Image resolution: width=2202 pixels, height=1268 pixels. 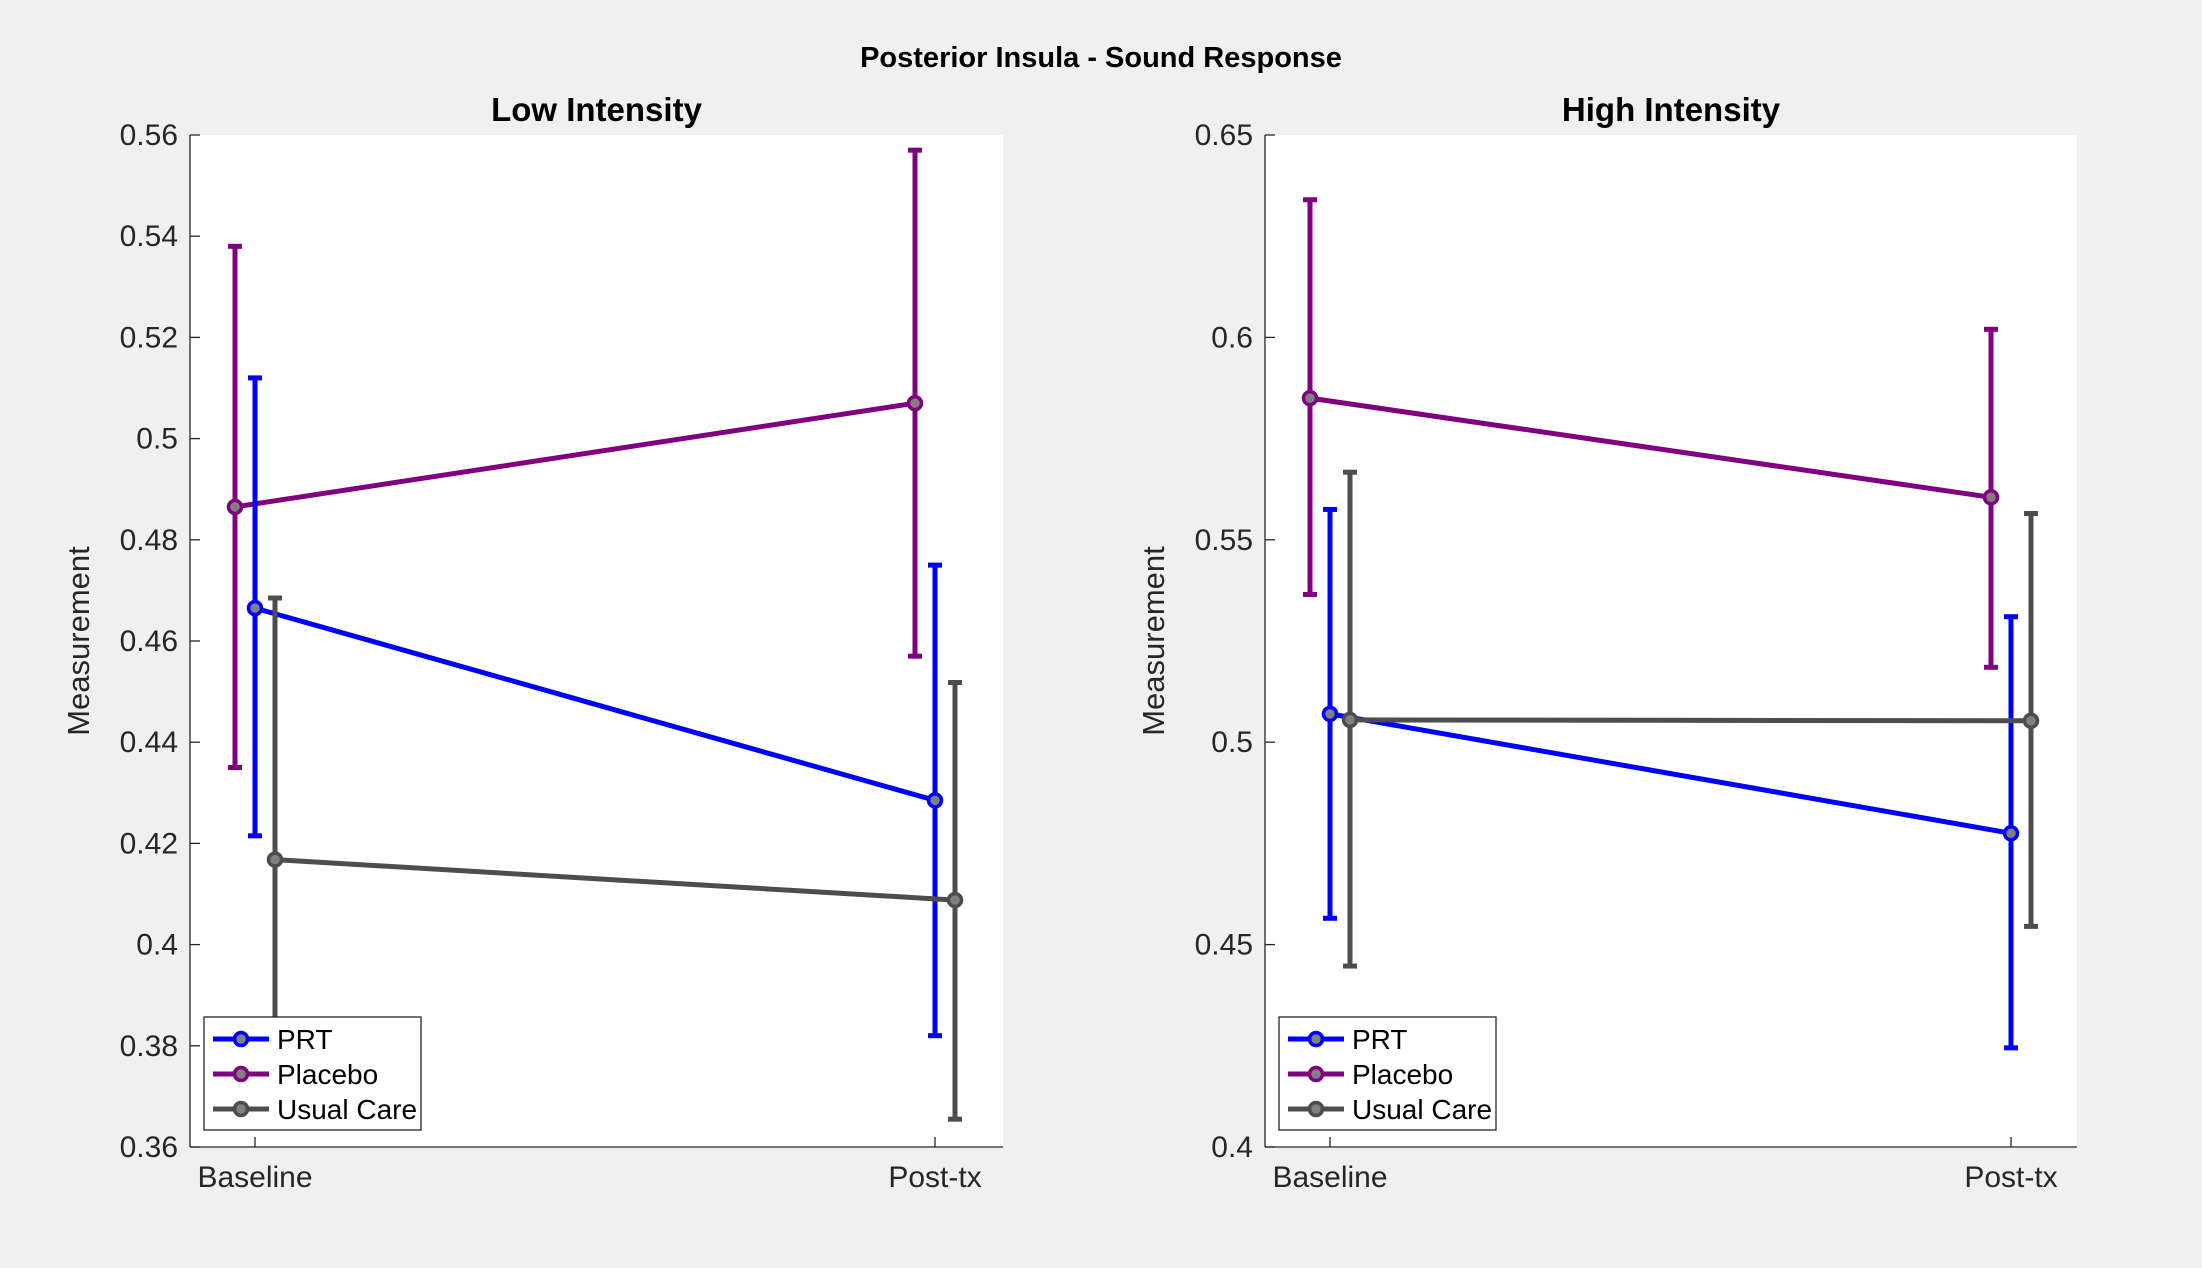 What do you see at coordinates (149, 337) in the screenshot?
I see `y-tick-label: 0.52` at bounding box center [149, 337].